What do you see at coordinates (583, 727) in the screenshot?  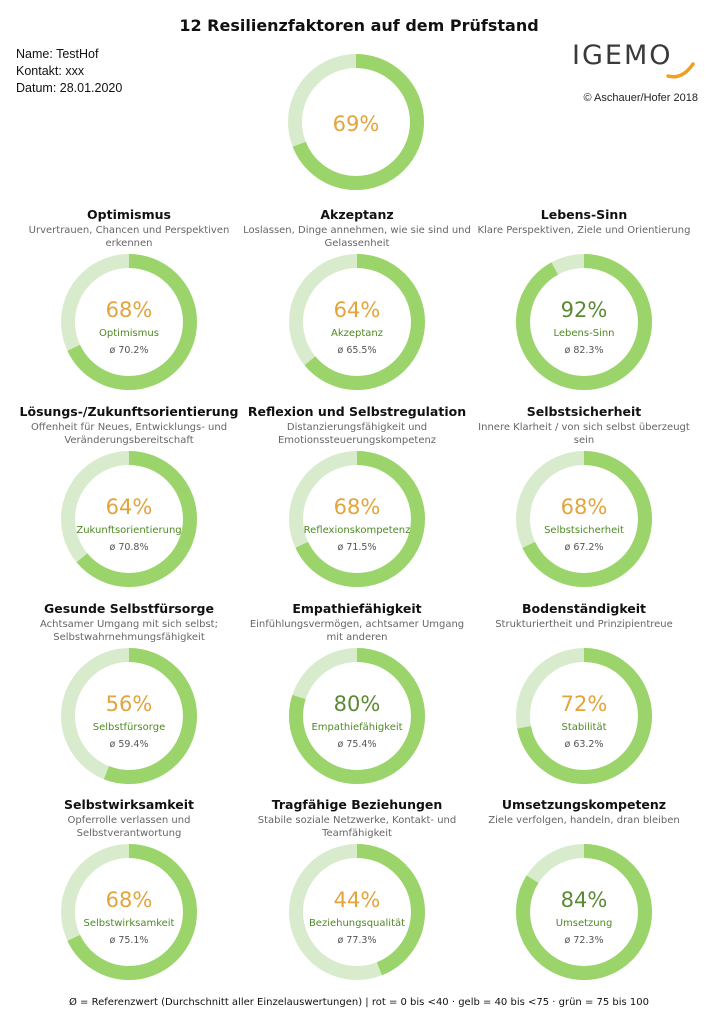 I see `donut-factor-label: Stabilität` at bounding box center [583, 727].